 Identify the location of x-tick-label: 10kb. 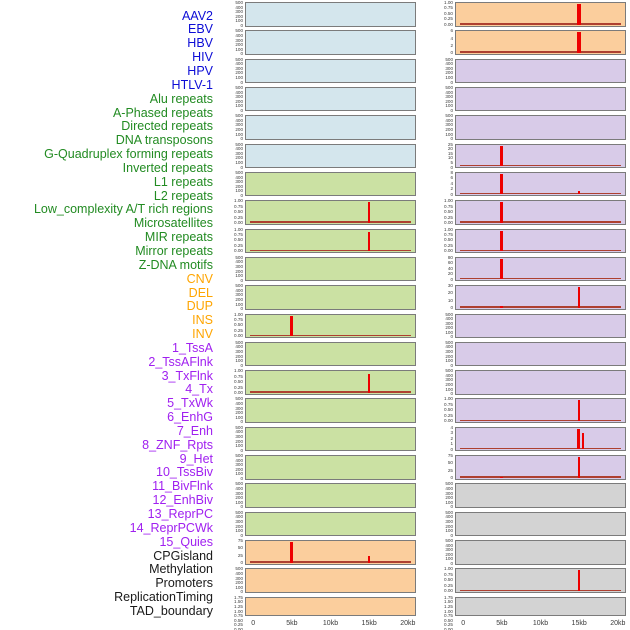
(540, 623).